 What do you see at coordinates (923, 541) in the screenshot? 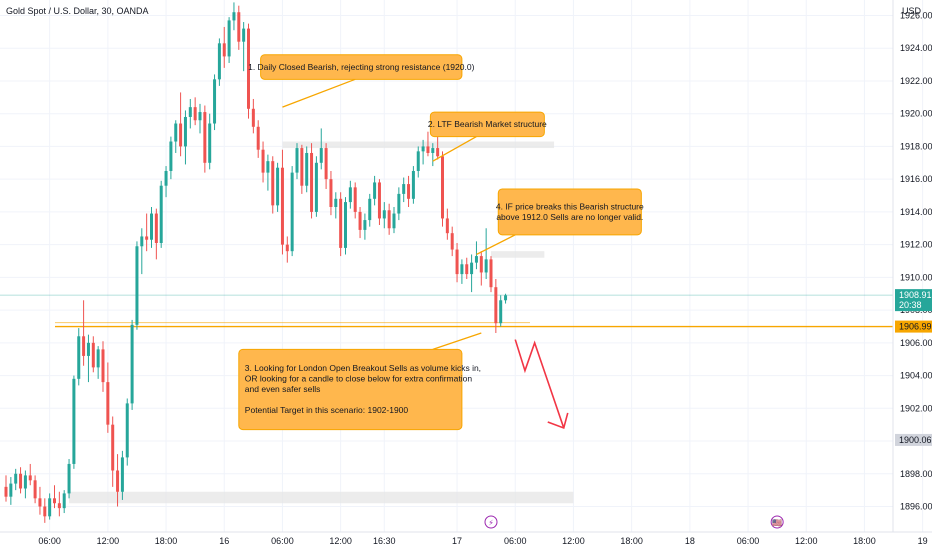
I see `time-tick-label: 19` at bounding box center [923, 541].